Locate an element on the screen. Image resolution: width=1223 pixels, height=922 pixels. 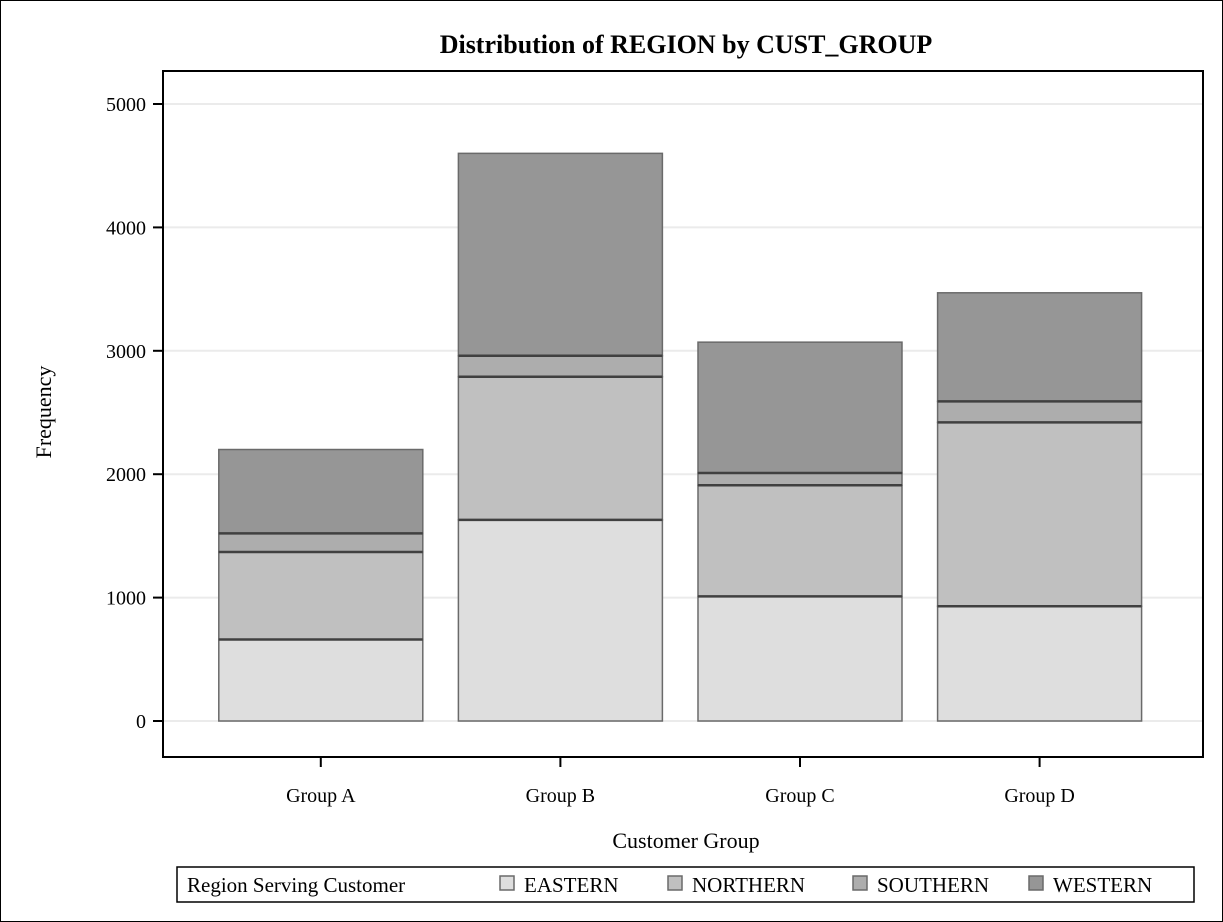
y-tick-label: 4000 is located at coordinates (126, 228).